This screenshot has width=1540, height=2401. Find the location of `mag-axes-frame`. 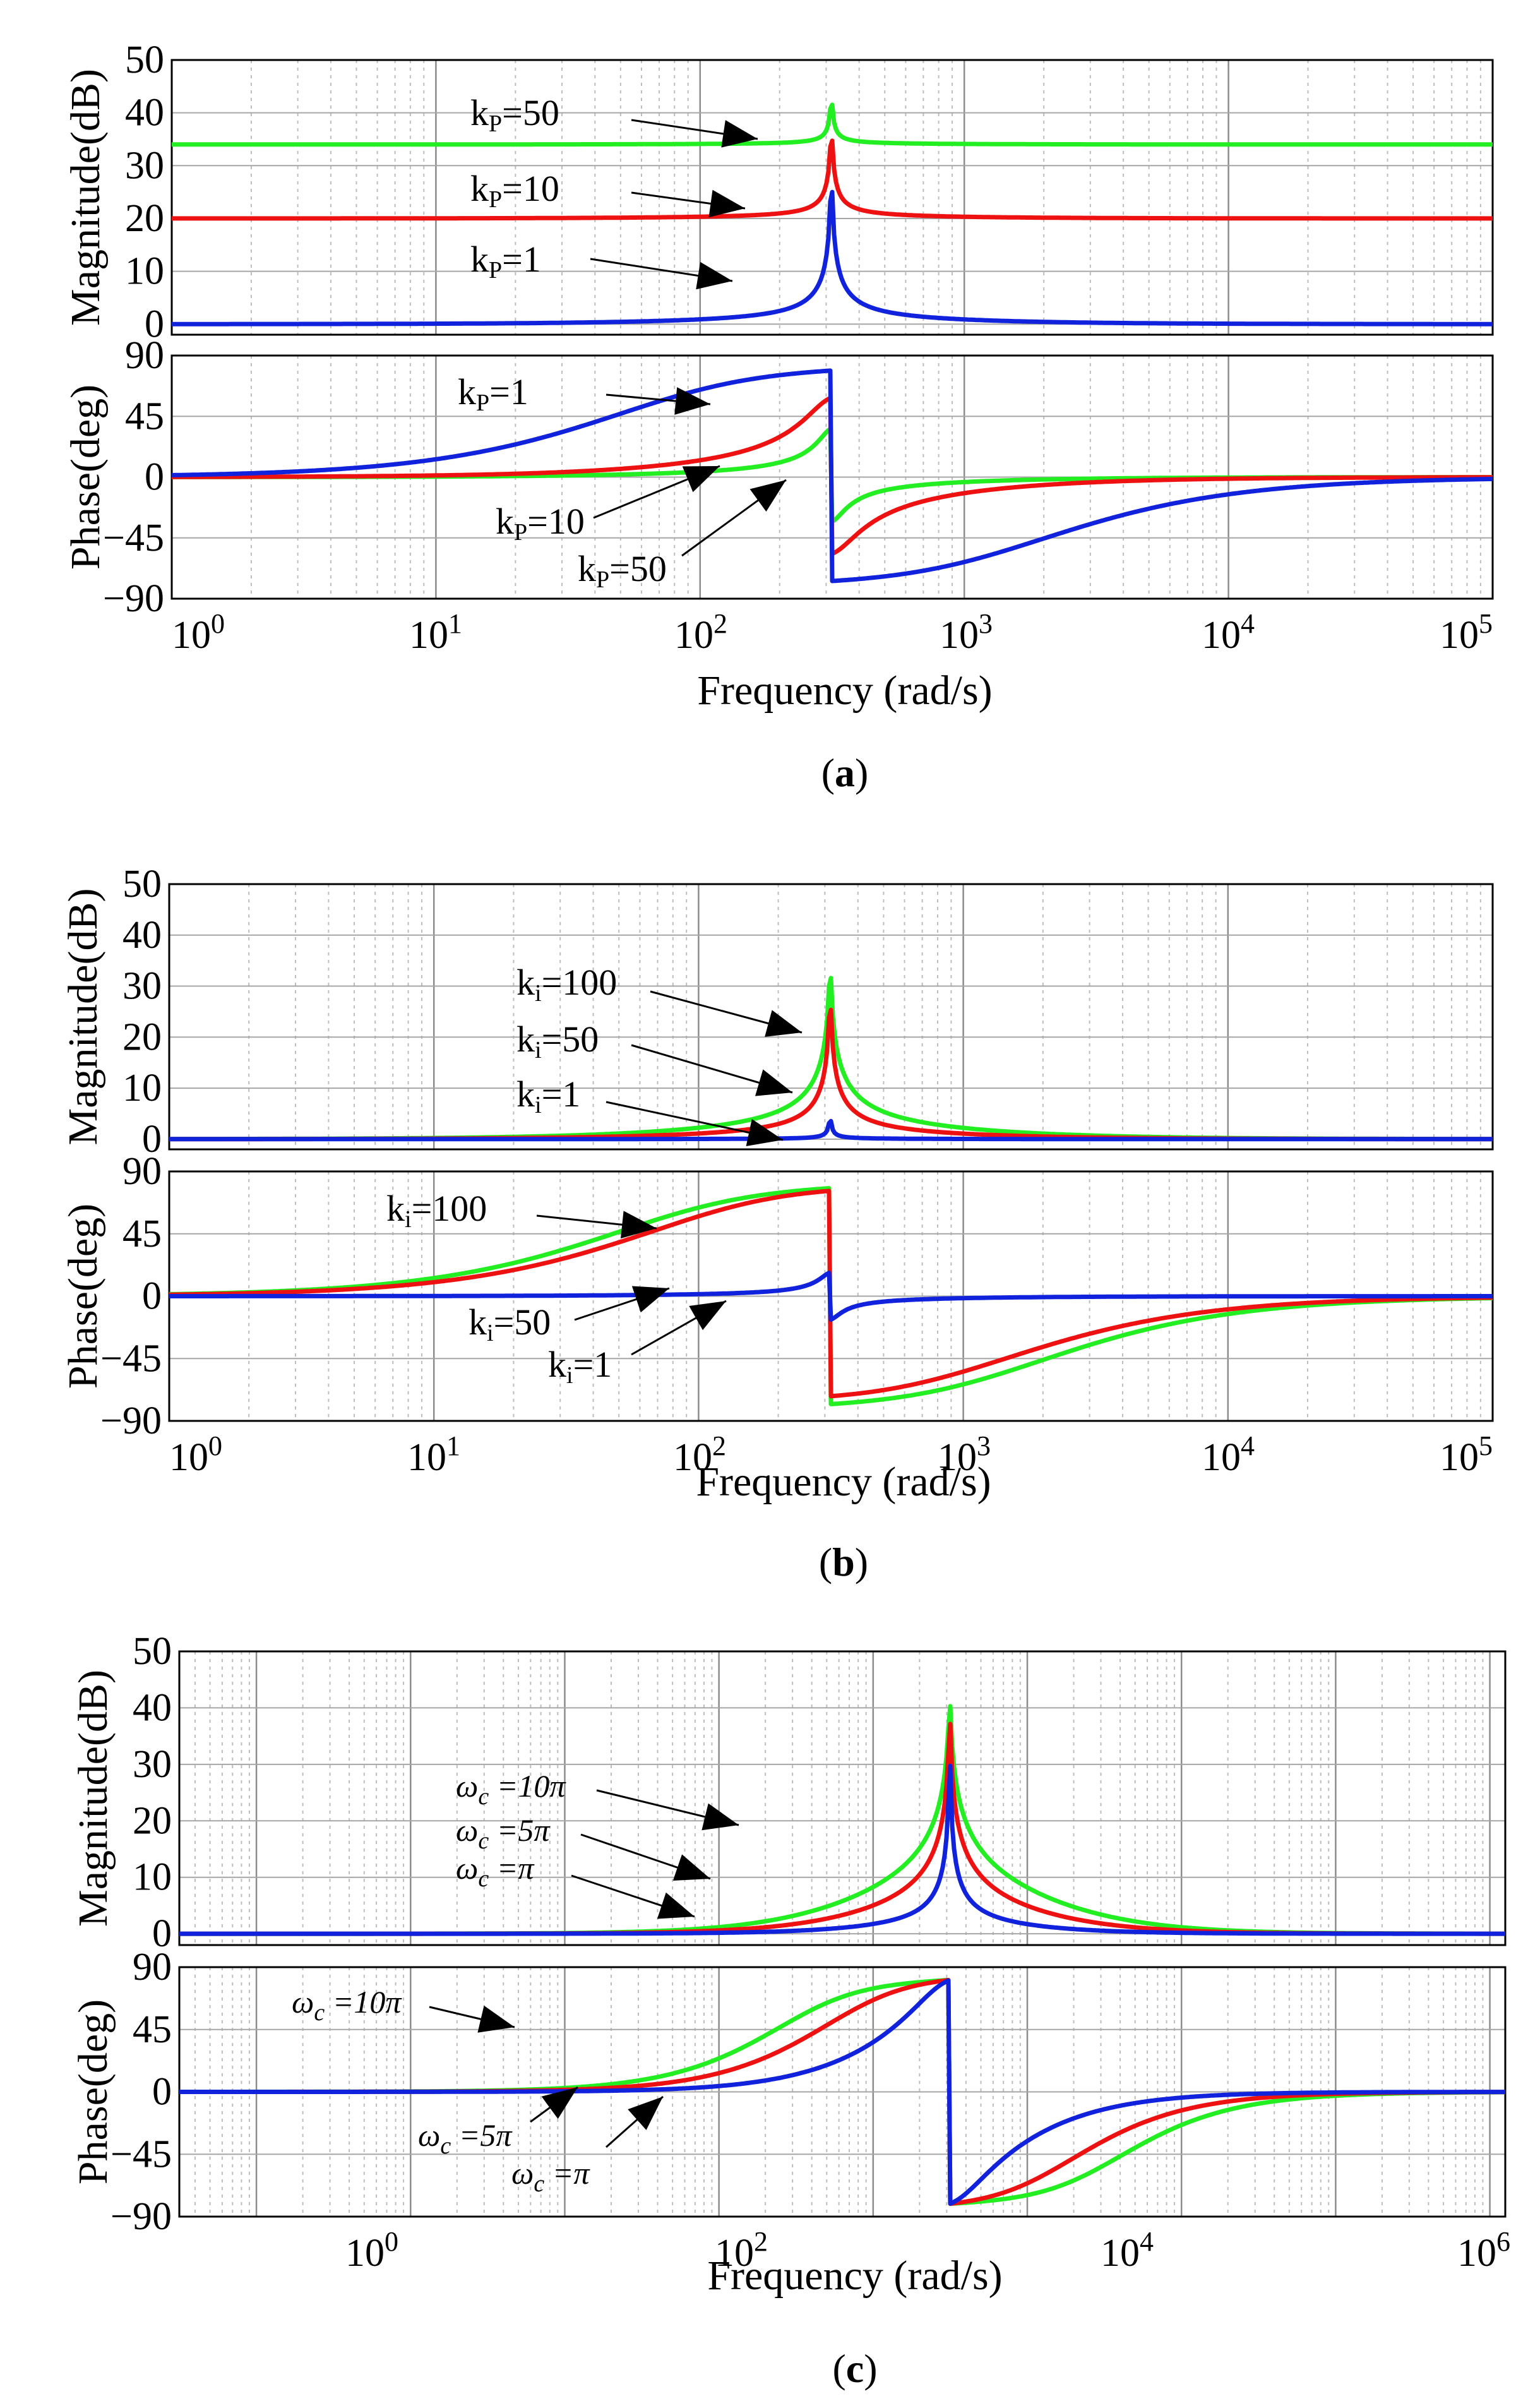

mag-axes-frame is located at coordinates (831, 1017).